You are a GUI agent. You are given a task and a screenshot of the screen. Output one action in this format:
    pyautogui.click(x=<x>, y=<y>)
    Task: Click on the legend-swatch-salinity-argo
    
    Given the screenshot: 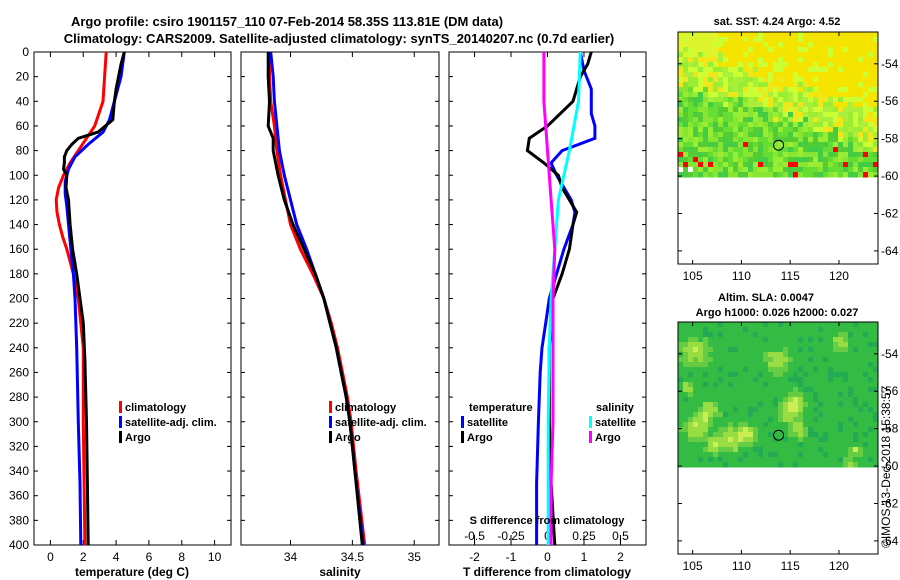 What is the action you would take?
    pyautogui.click(x=590, y=437)
    